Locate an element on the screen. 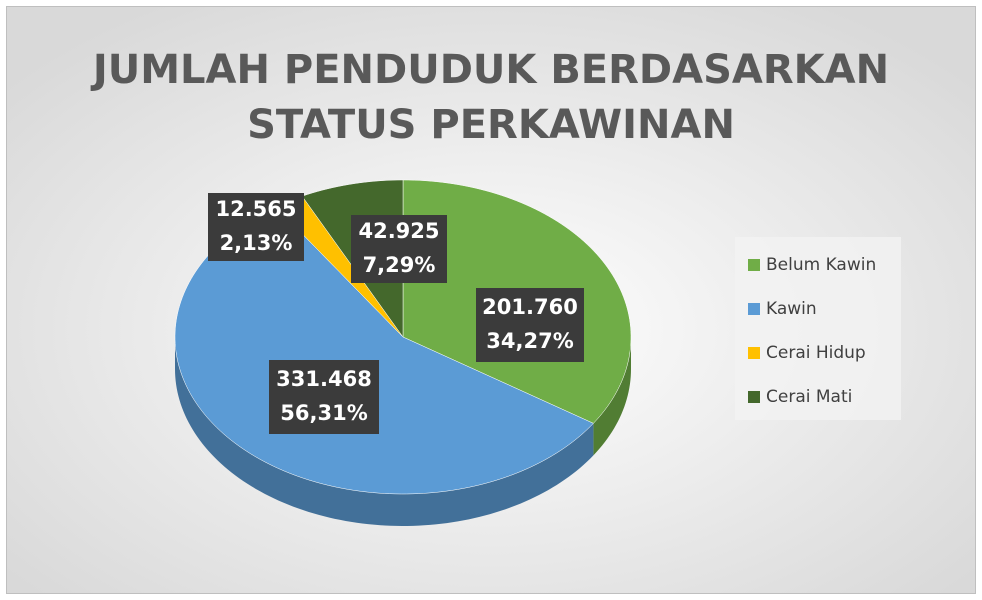  data-label: 12.565 is located at coordinates (255, 209).